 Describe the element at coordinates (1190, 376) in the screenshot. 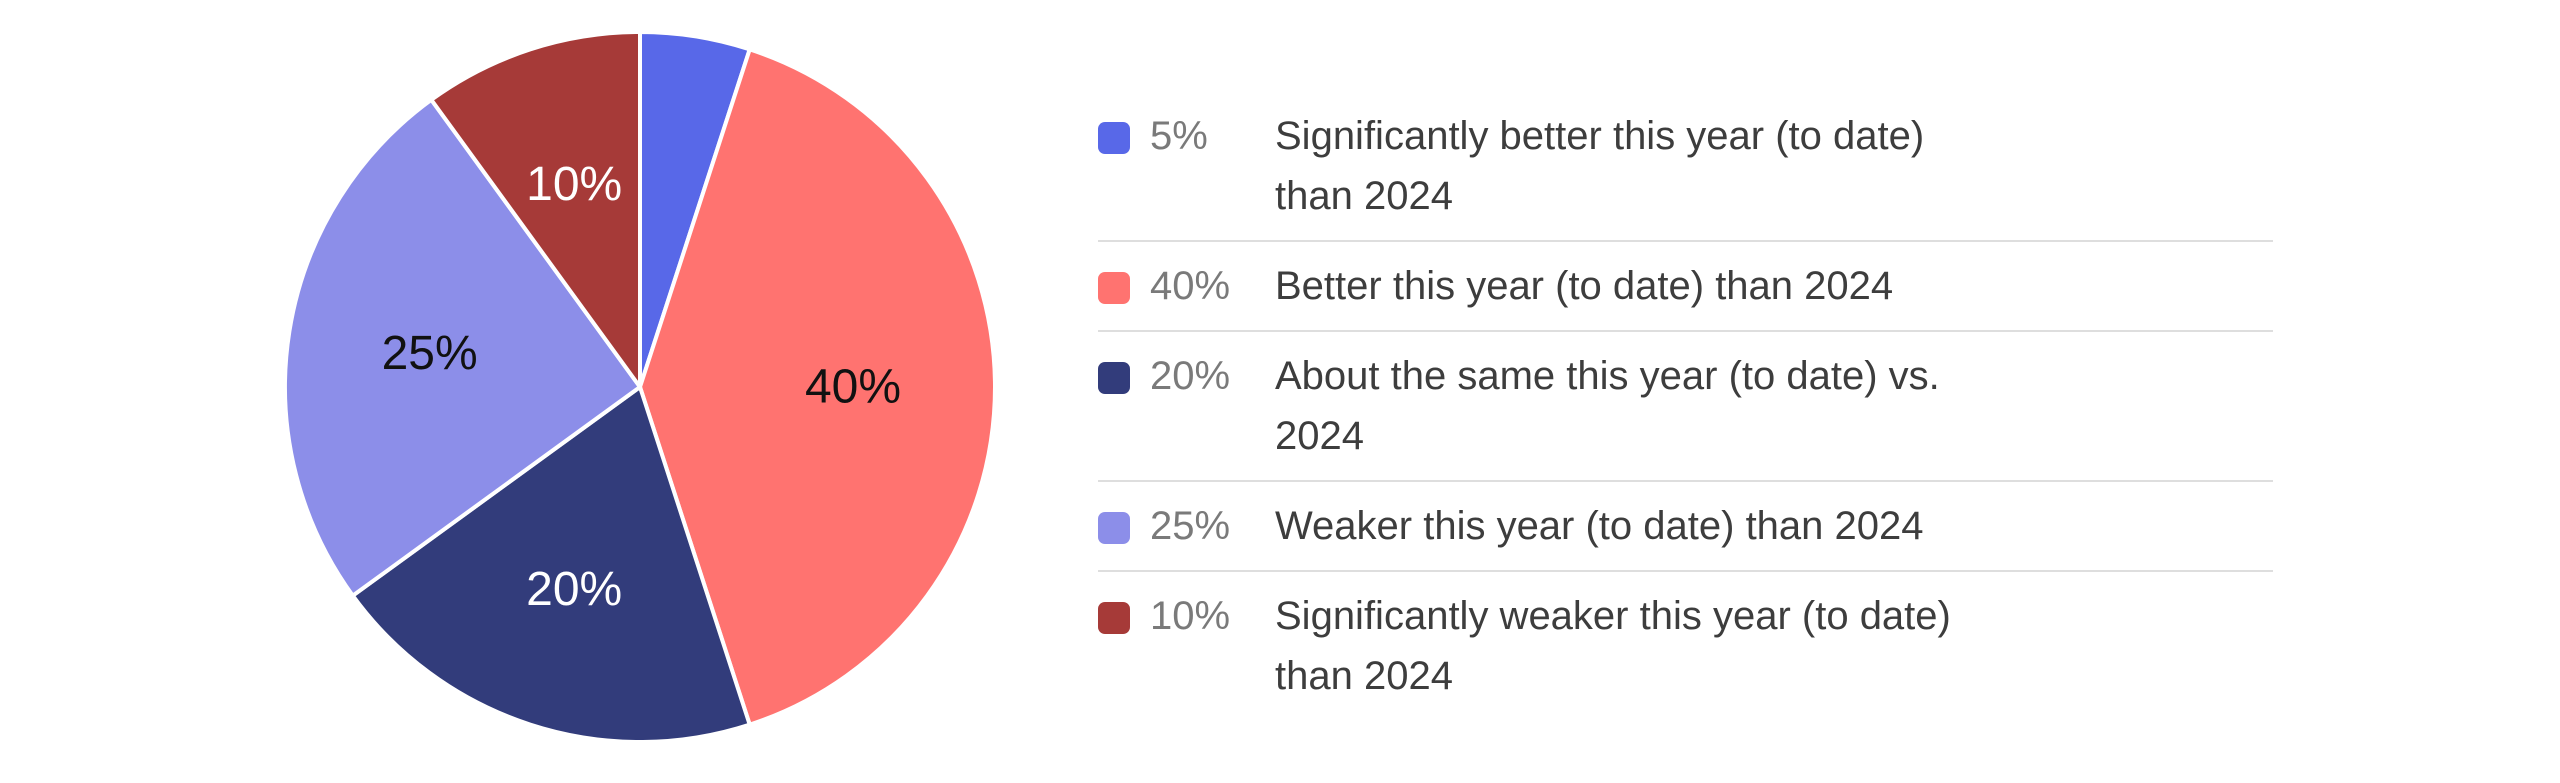

I see `legend-percent: 20%` at that location.